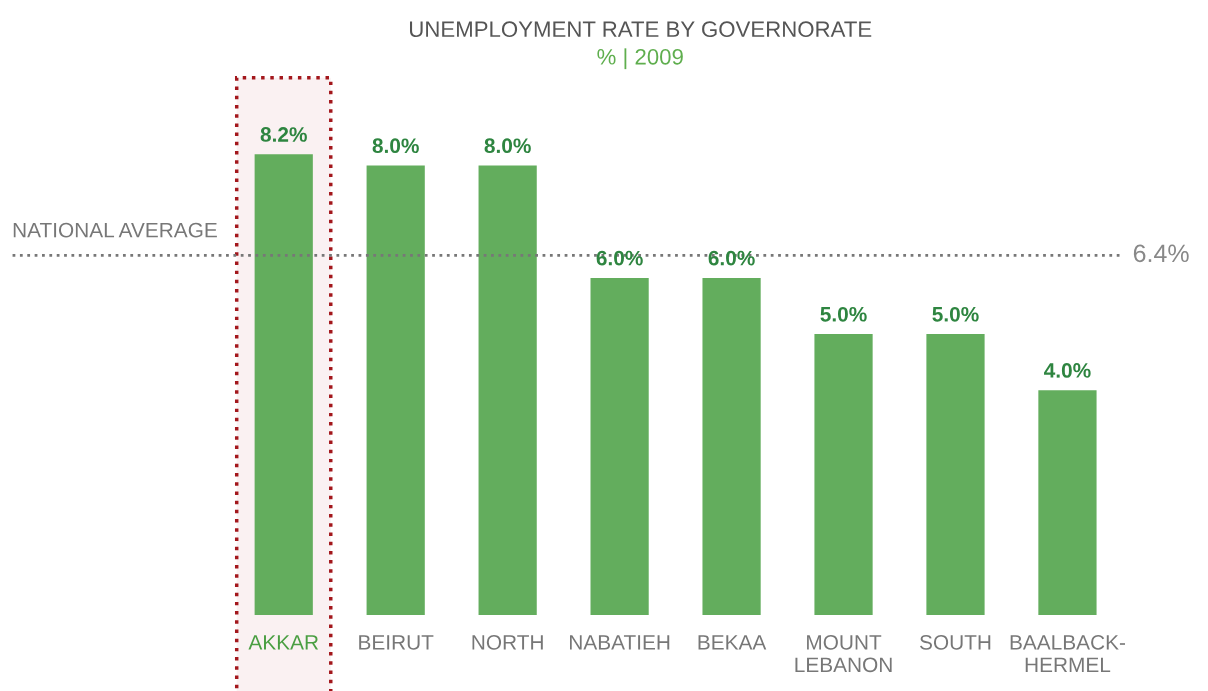 This screenshot has height=691, width=1208. What do you see at coordinates (1067, 653) in the screenshot?
I see `x-tick-label: BAALBACK- HERMEL` at bounding box center [1067, 653].